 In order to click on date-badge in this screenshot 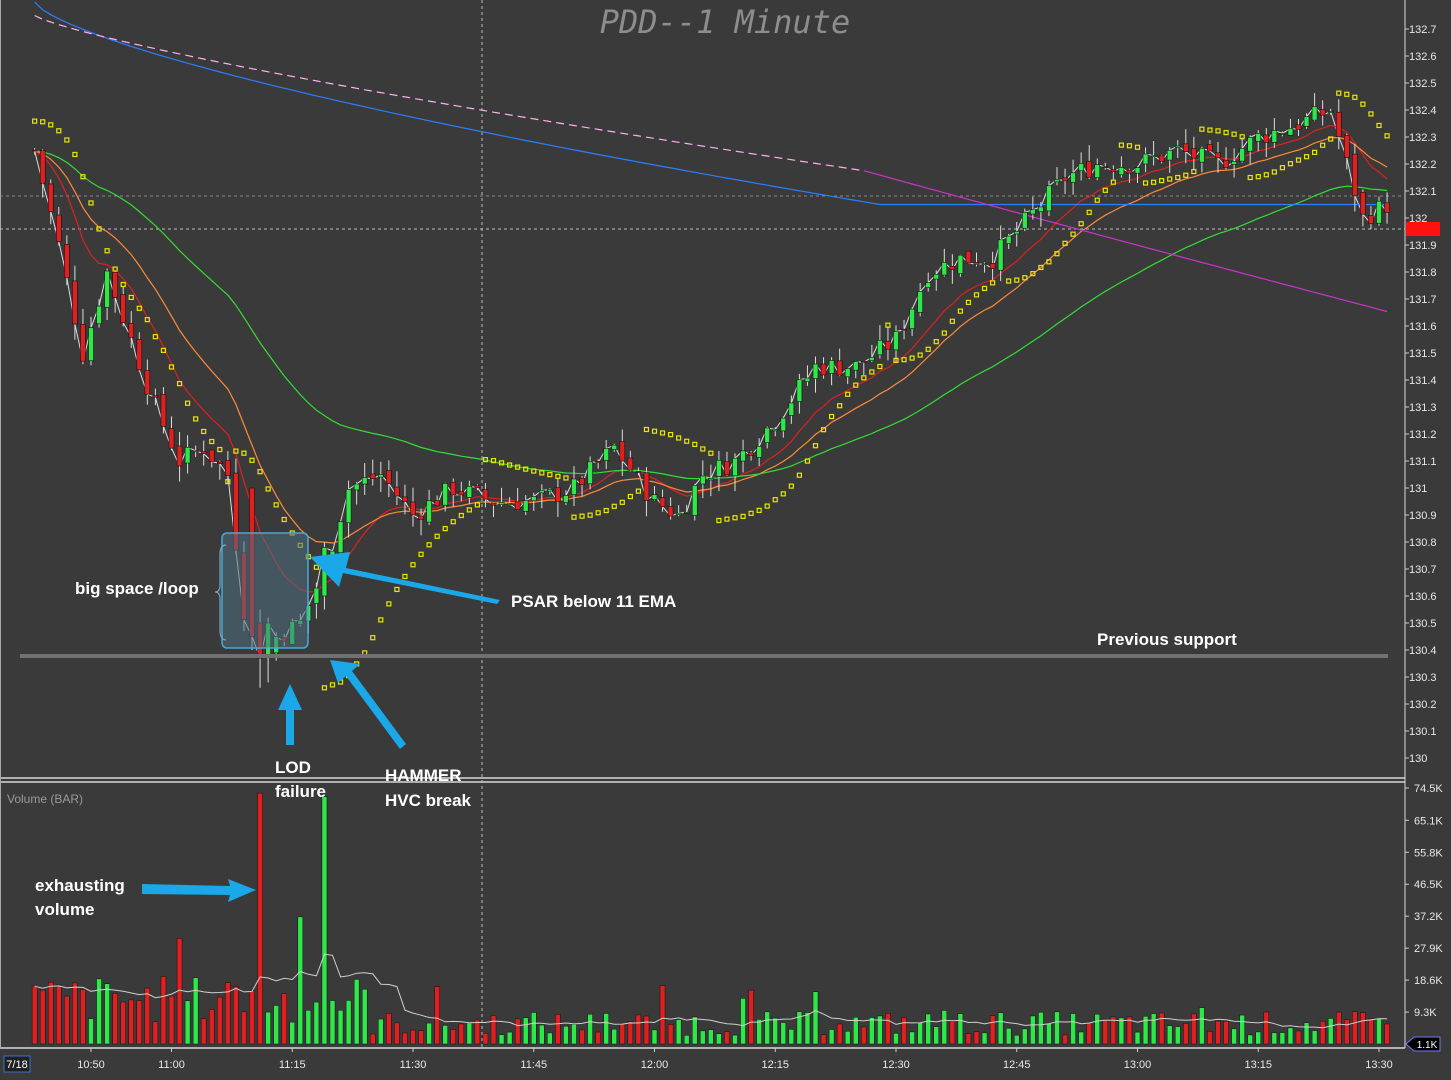, I will do `click(17, 1064)`.